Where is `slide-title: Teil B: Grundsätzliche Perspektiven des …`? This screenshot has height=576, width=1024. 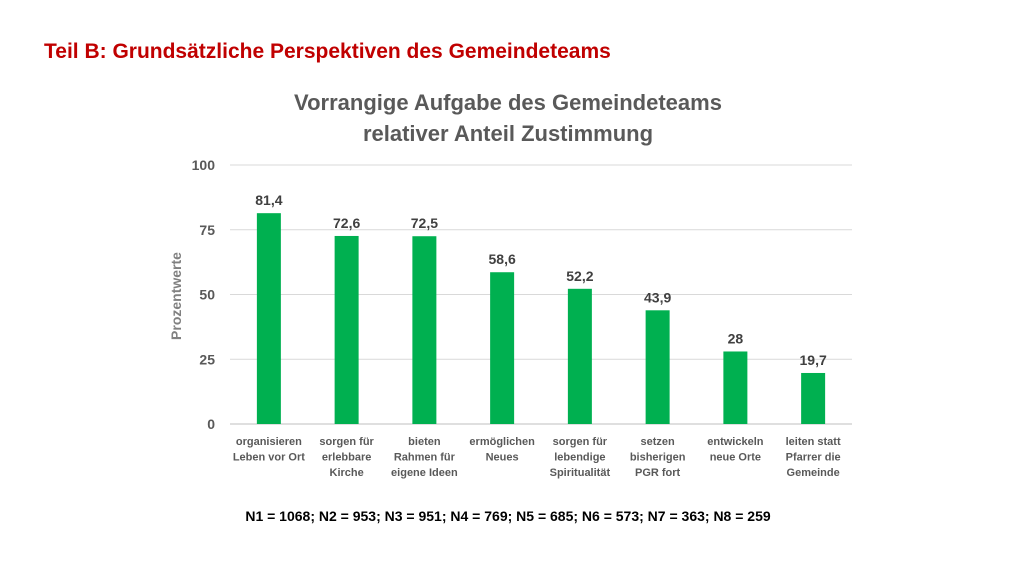 slide-title: Teil B: Grundsätzliche Perspektiven des … is located at coordinates (327, 51).